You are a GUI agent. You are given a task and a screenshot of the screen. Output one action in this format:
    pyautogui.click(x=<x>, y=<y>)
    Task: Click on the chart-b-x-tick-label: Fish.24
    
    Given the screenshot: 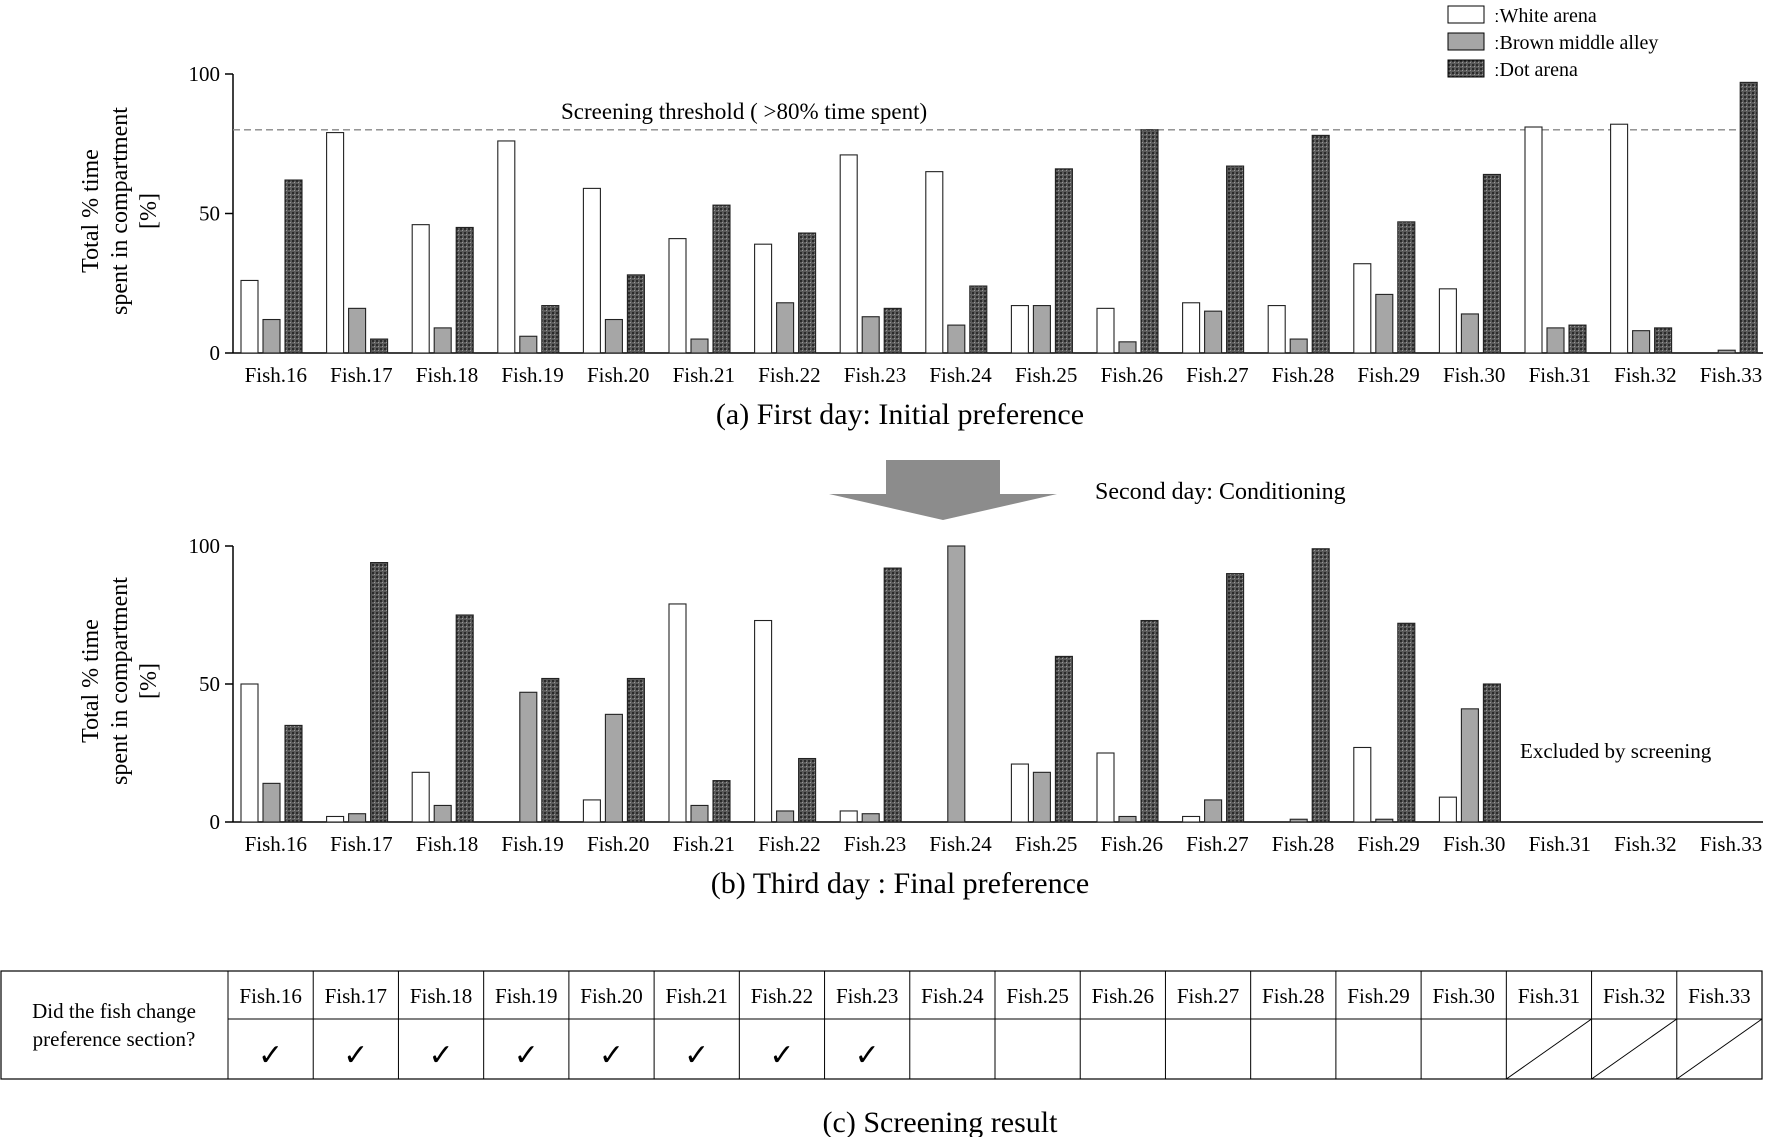 What is the action you would take?
    pyautogui.click(x=960, y=844)
    